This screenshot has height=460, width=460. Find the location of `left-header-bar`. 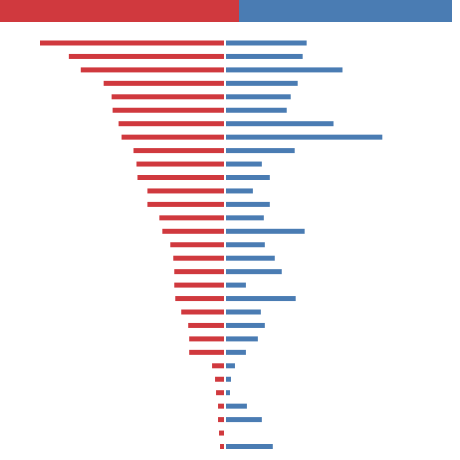

left-header-bar is located at coordinates (119, 11).